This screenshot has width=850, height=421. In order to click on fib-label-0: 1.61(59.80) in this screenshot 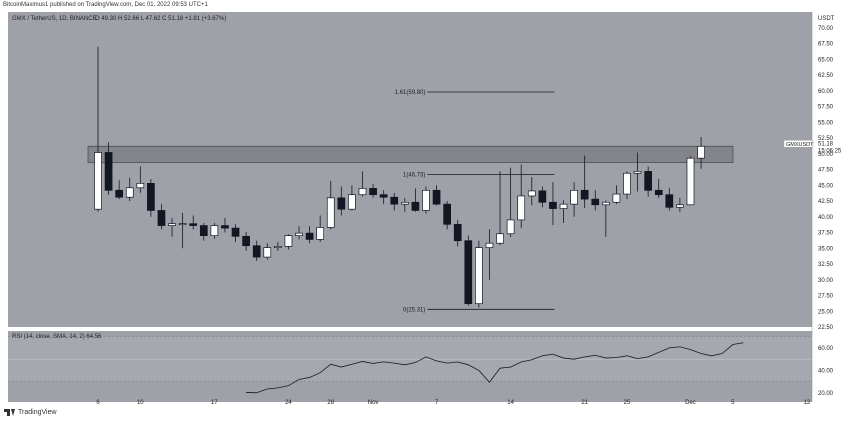, I will do `click(410, 93)`.